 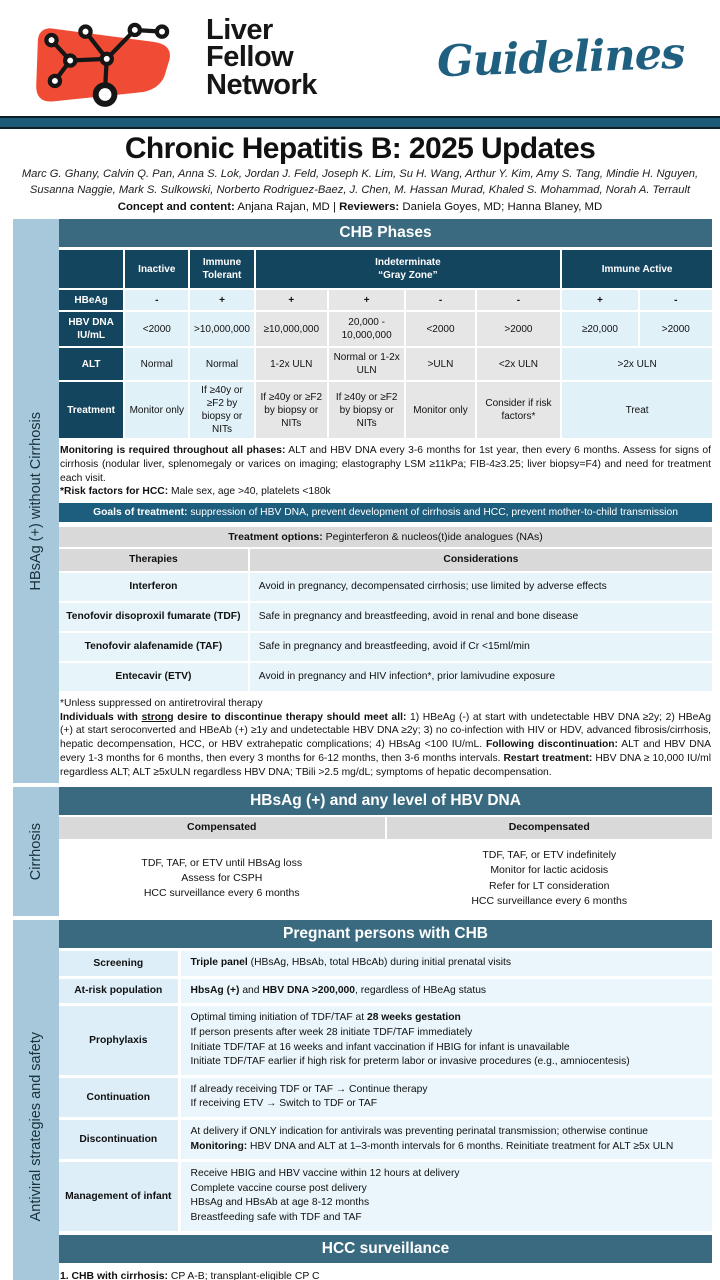 What do you see at coordinates (153, 677) in the screenshot?
I see `therapy-name: Entecavir (ETV)` at bounding box center [153, 677].